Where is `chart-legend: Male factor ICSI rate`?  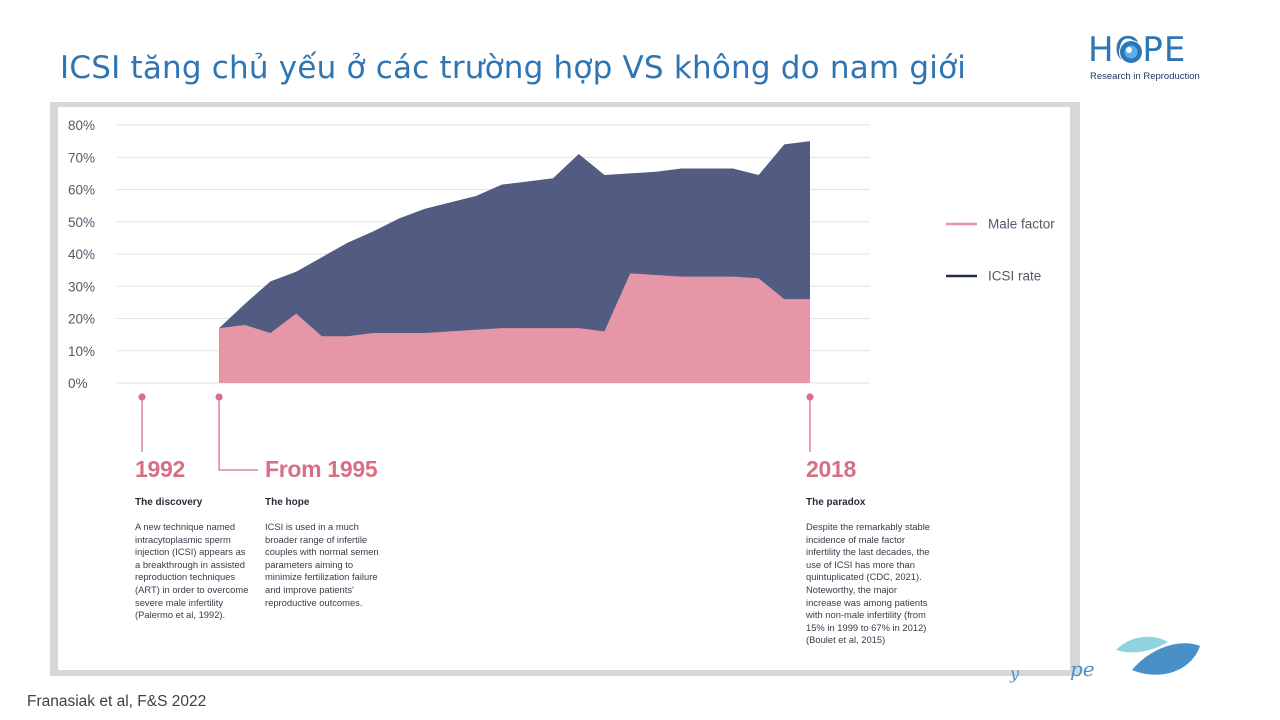 chart-legend: Male factor ICSI rate is located at coordinates (1000, 250).